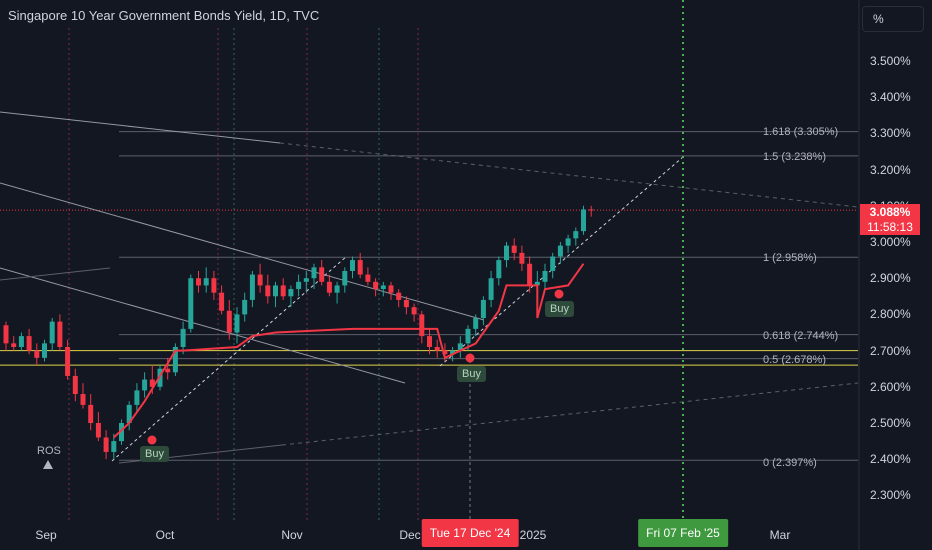  Describe the element at coordinates (890, 212) in the screenshot. I see `last-price-value: 3.088%` at that location.